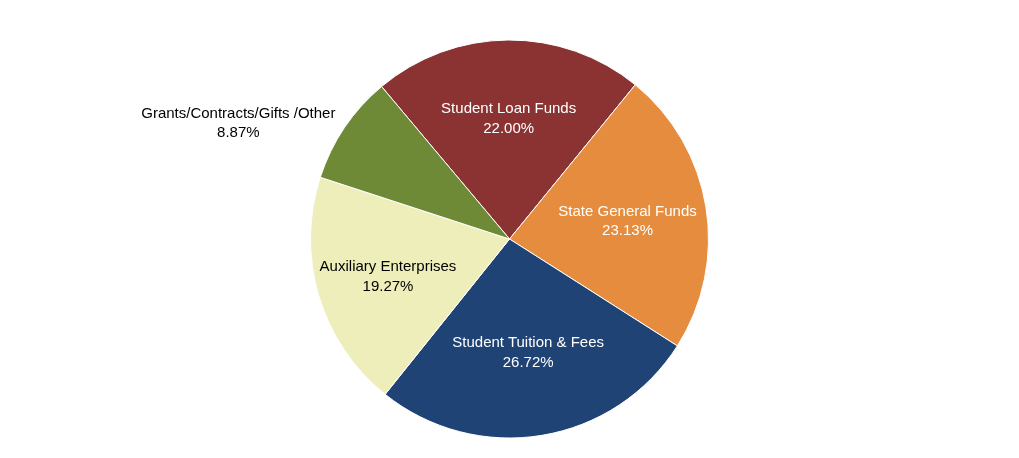  Describe the element at coordinates (509, 108) in the screenshot. I see `slice-label: Student Loan Funds` at that location.